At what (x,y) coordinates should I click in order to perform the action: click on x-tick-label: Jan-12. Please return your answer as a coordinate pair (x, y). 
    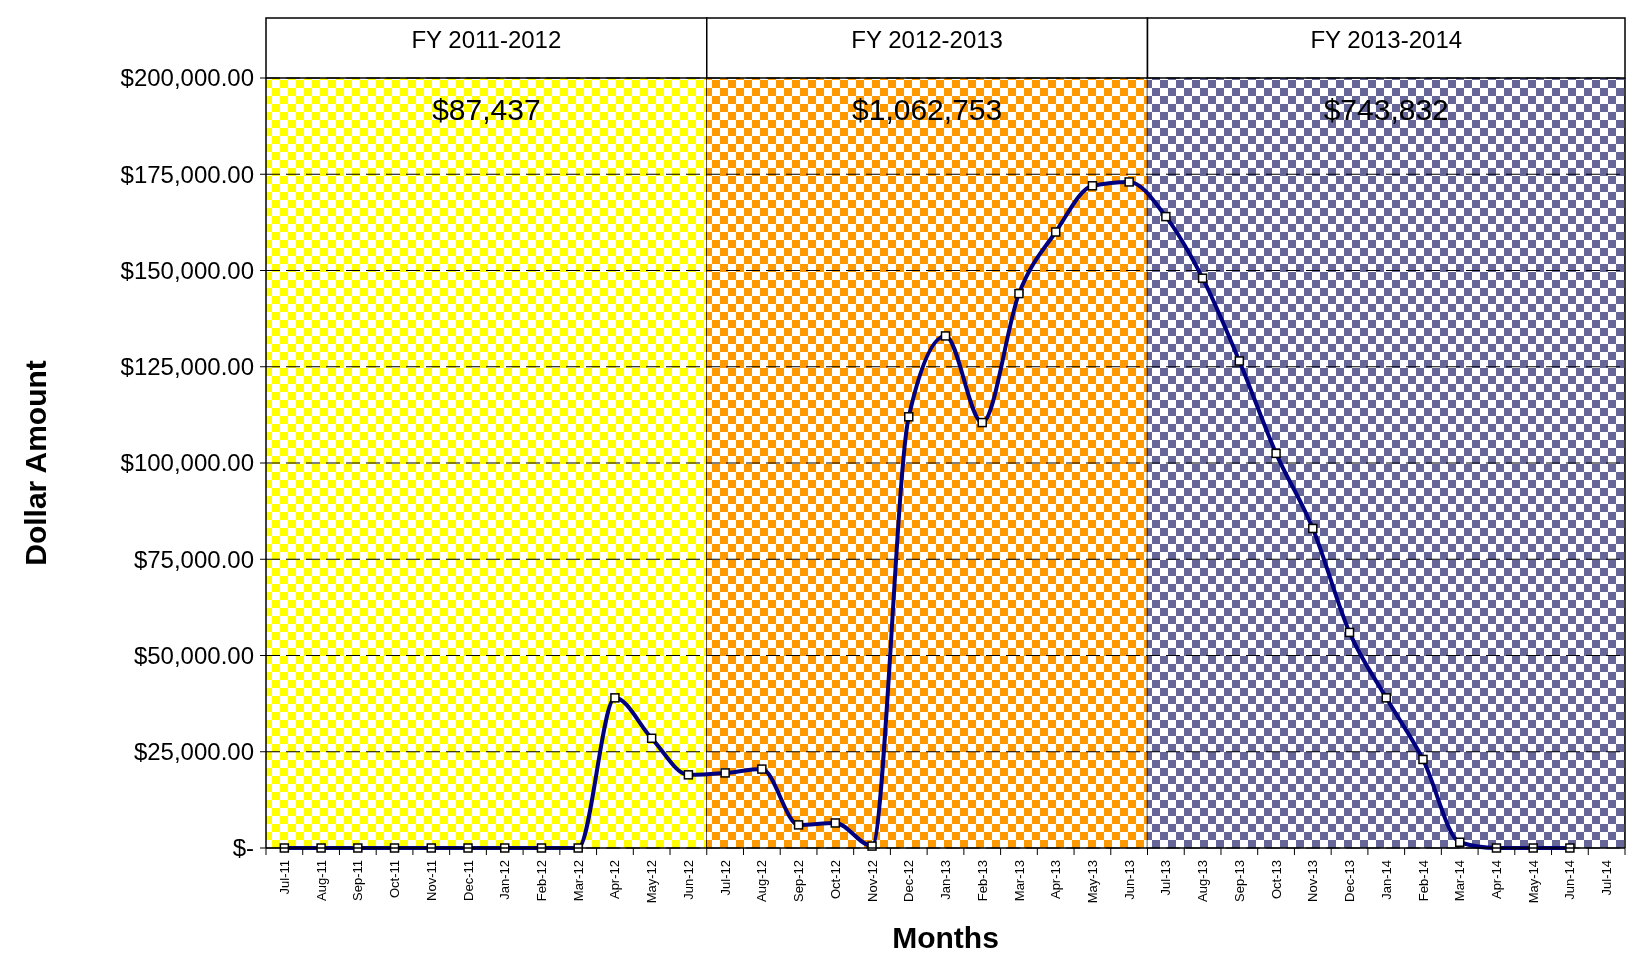
    Looking at the image, I should click on (505, 880).